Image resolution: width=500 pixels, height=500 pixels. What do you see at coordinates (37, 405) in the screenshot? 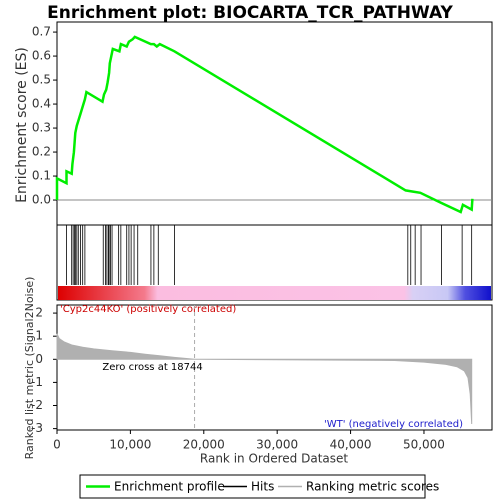
I see `y-tick-label: -2` at bounding box center [37, 405].